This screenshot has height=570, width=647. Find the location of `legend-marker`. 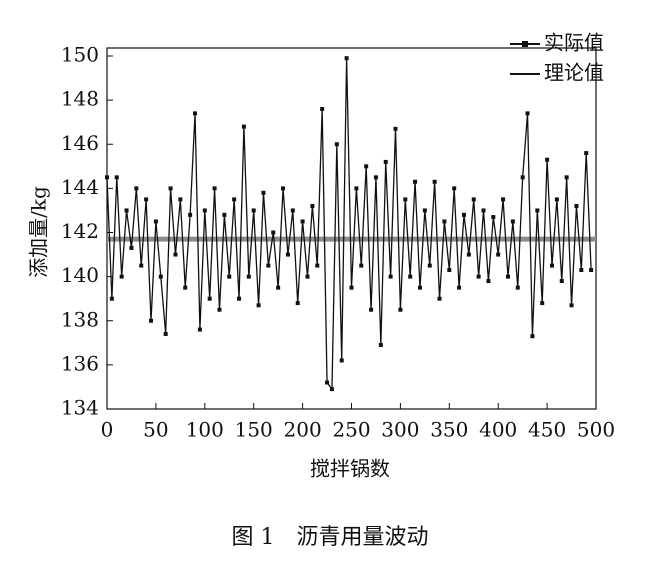

legend-marker is located at coordinates (525, 44).